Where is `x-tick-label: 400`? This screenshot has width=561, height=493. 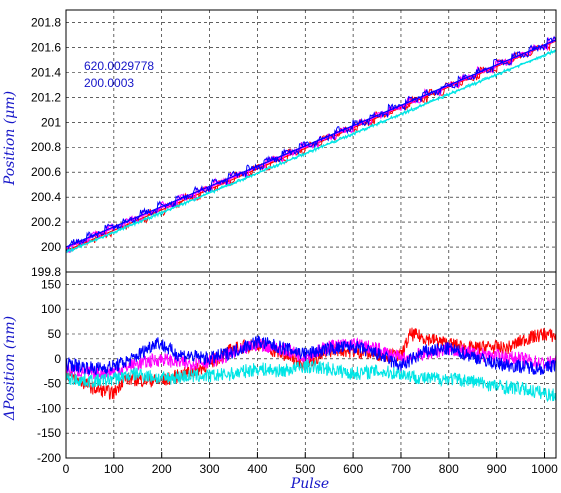 x-tick-label: 400 is located at coordinates (257, 469).